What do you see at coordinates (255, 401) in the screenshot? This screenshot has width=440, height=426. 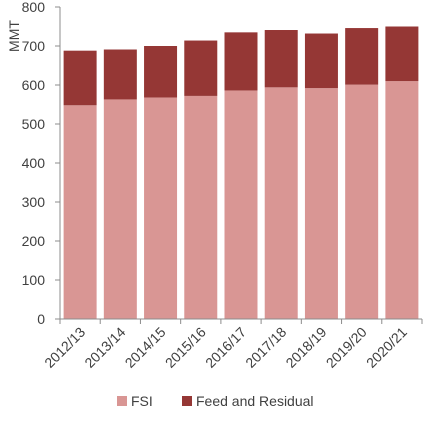 I see `legend-label: Feed and Residual` at bounding box center [255, 401].